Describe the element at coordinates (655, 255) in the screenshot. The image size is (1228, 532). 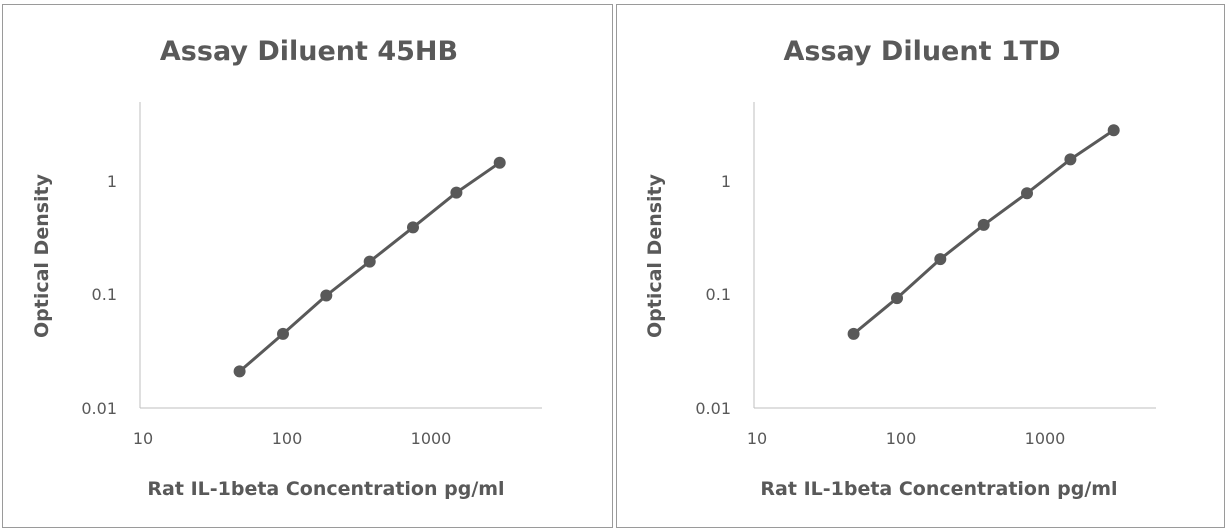
I see `y-axis-label-right: Optical Density` at that location.